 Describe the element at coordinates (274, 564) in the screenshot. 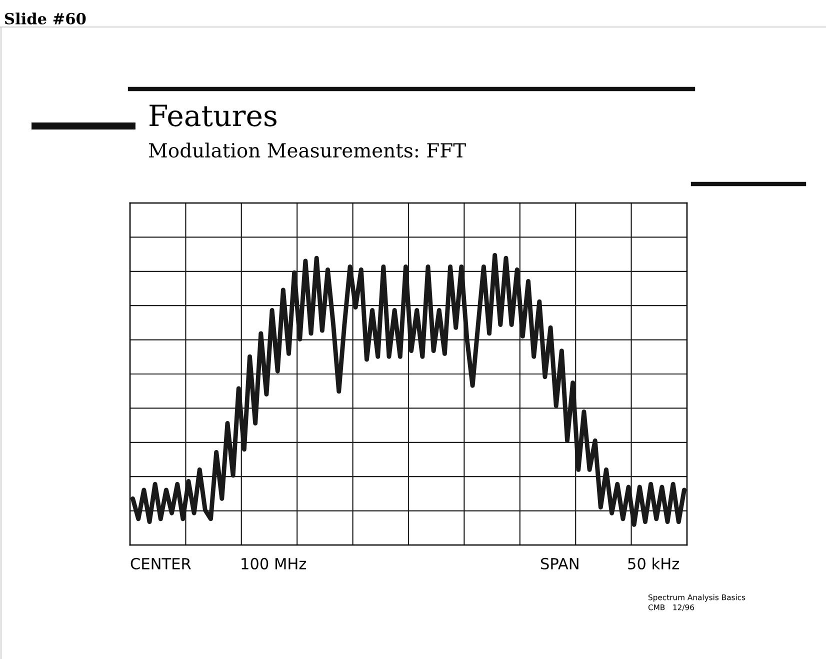

I see `text: 100 MHz` at that location.